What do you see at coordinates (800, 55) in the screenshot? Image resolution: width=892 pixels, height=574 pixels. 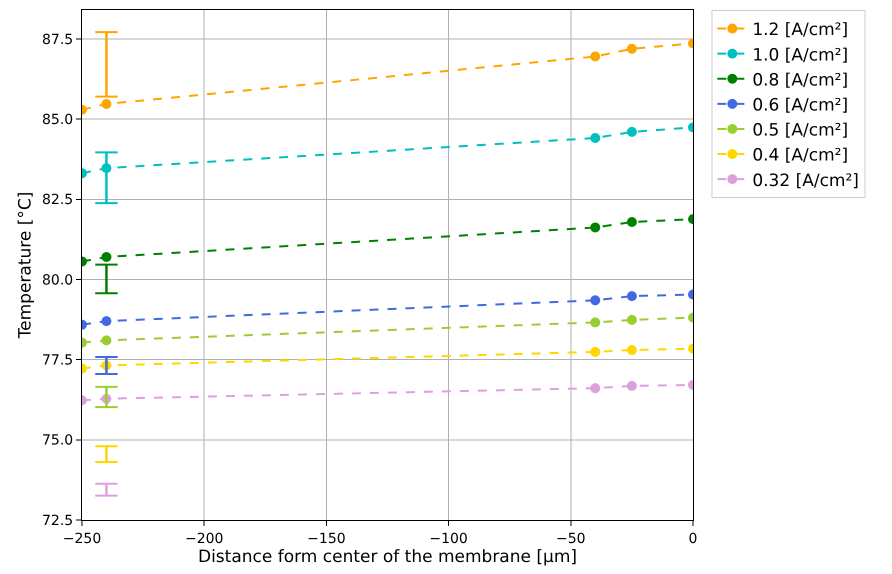 I see `legend-label: 1.0 [A/cm²]` at bounding box center [800, 55].